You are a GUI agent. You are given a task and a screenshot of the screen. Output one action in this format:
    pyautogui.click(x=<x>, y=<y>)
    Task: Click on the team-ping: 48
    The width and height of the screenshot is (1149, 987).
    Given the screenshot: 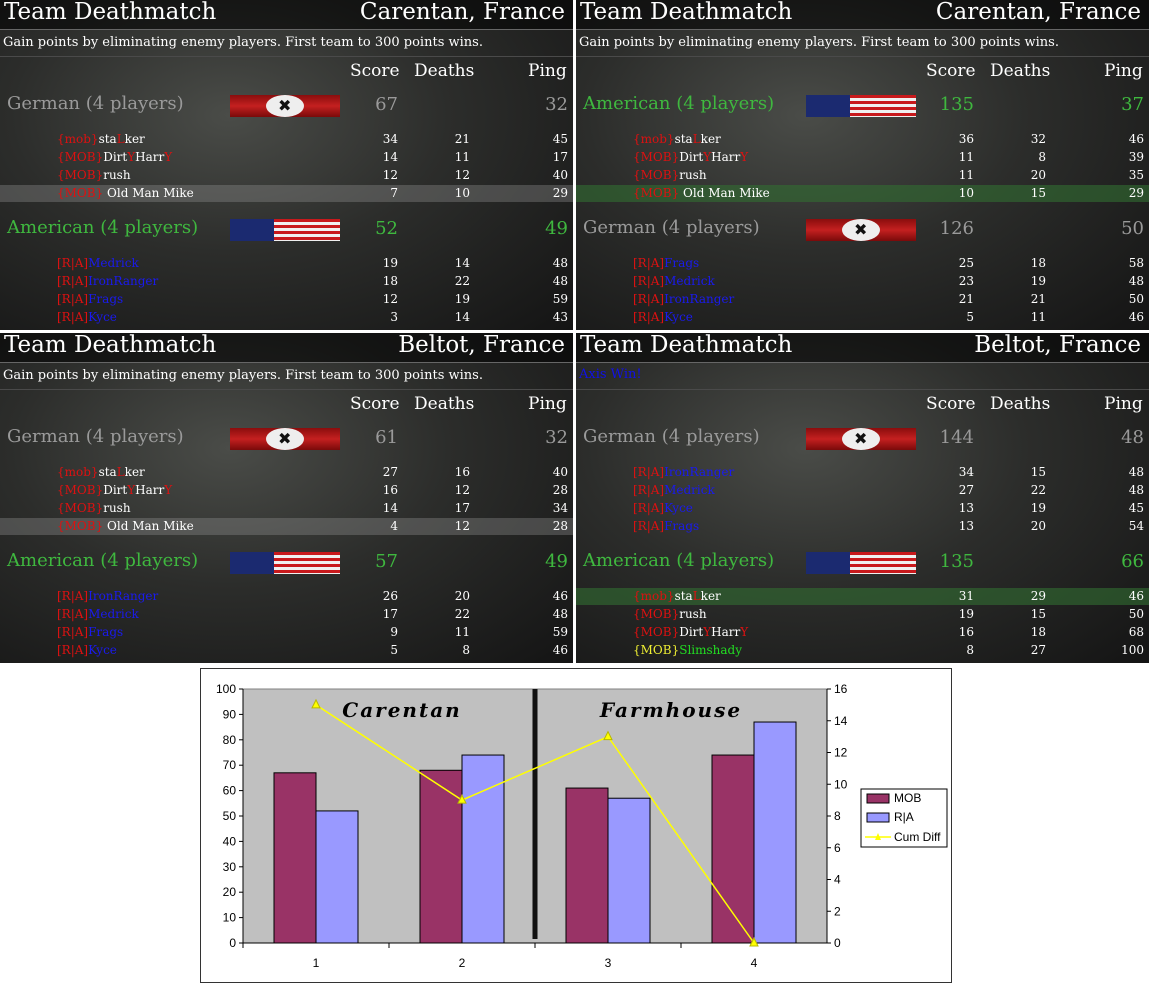 What is the action you would take?
    pyautogui.click(x=1132, y=437)
    